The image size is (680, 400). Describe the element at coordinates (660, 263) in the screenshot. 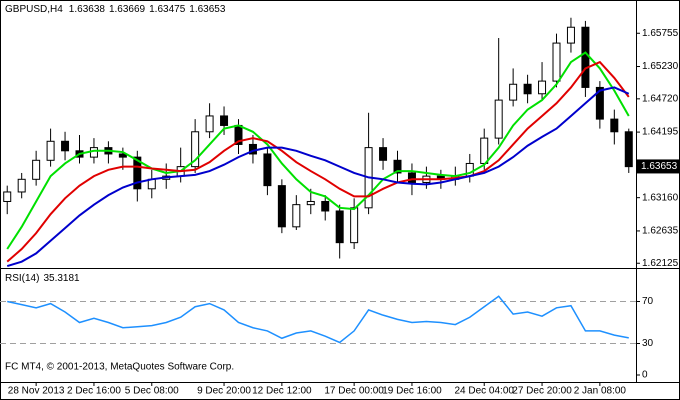

I see `y-tick-label: 1.62125` at that location.